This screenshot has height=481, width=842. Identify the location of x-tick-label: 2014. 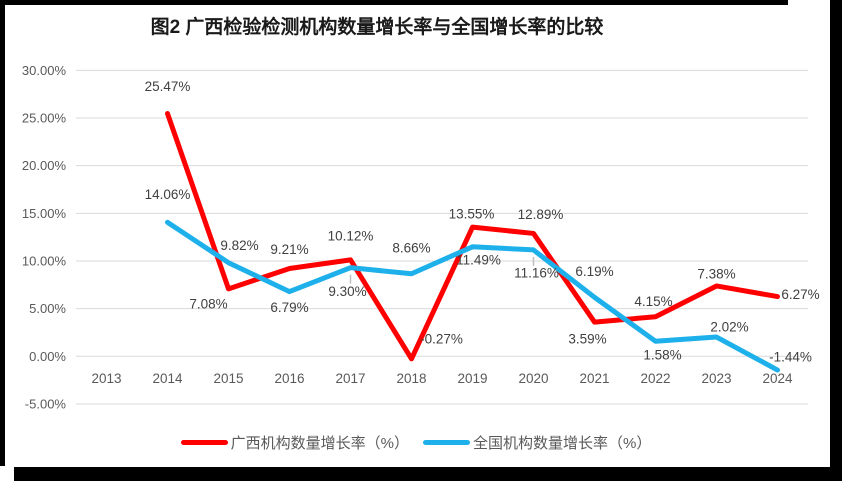
(167, 378).